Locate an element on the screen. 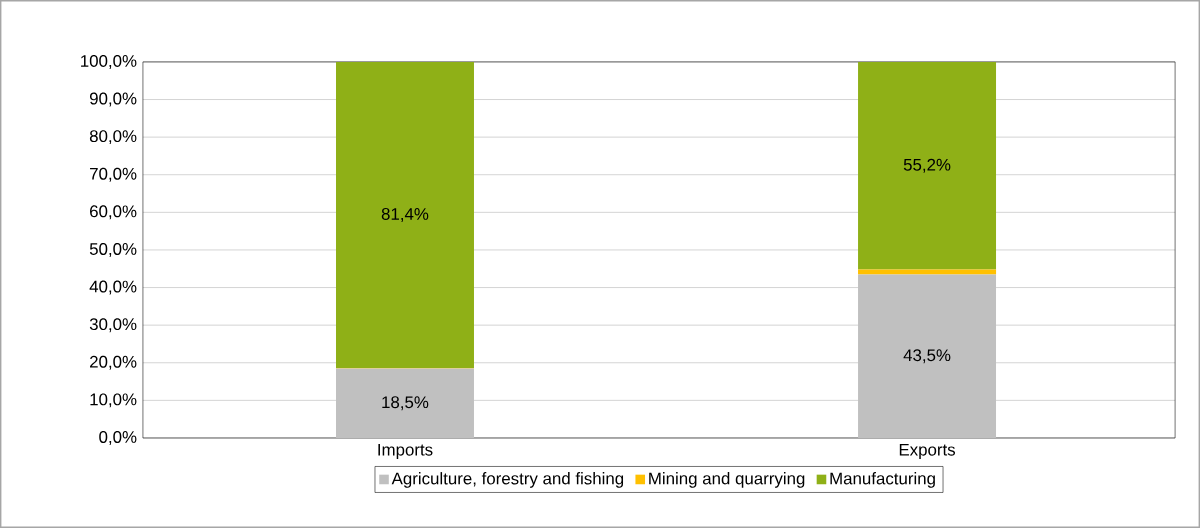  legend-label: Manufacturing is located at coordinates (882, 480).